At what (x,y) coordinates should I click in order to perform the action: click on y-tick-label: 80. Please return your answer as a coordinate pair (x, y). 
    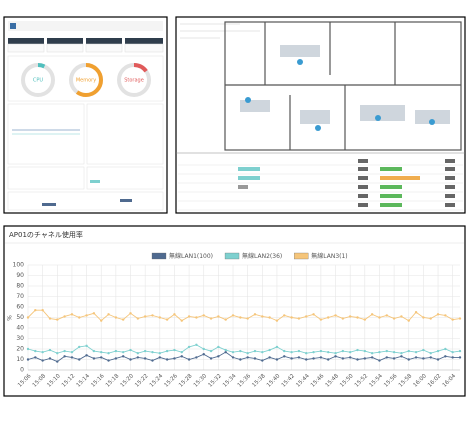
    Looking at the image, I should click on (20, 286).